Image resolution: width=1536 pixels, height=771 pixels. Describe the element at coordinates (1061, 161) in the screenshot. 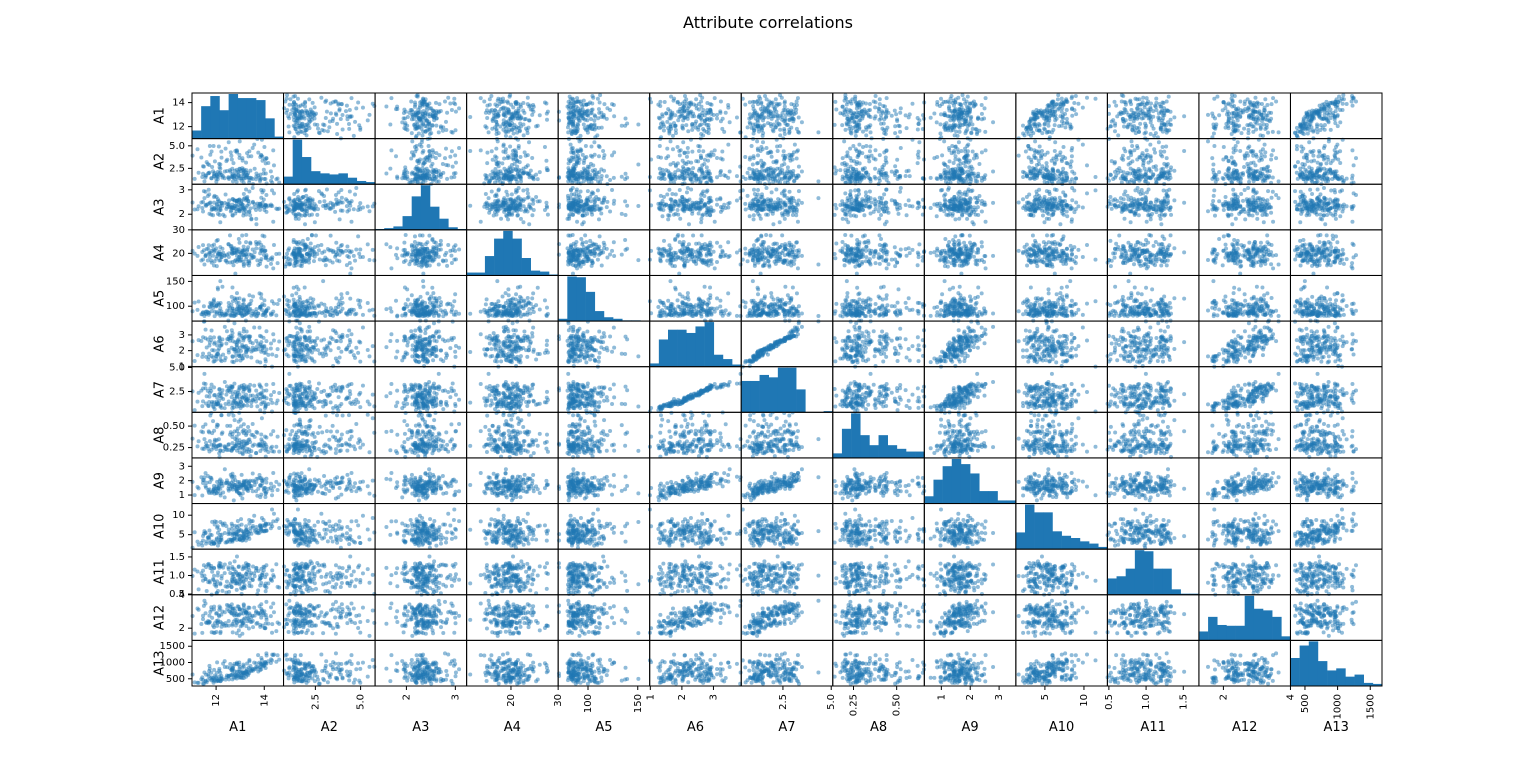

I see `cell-A2-vs-A10` at that location.